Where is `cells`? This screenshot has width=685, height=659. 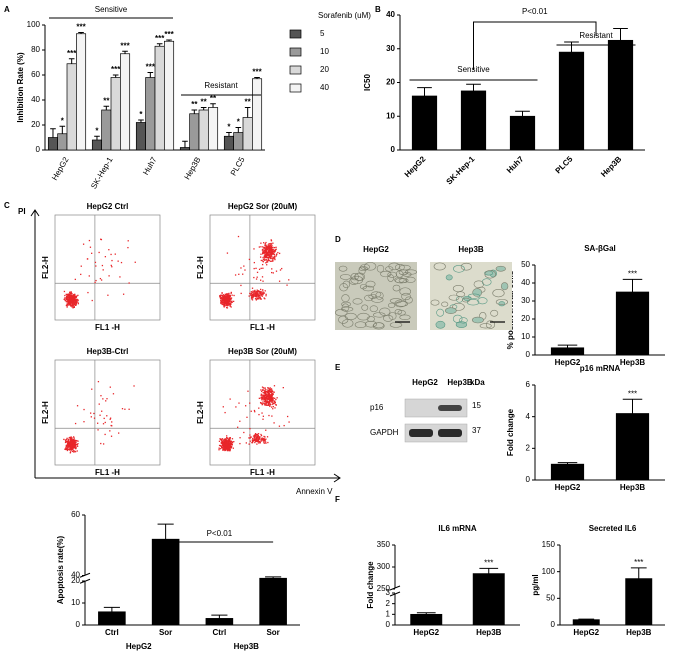 cells is located at coordinates (469, 295).